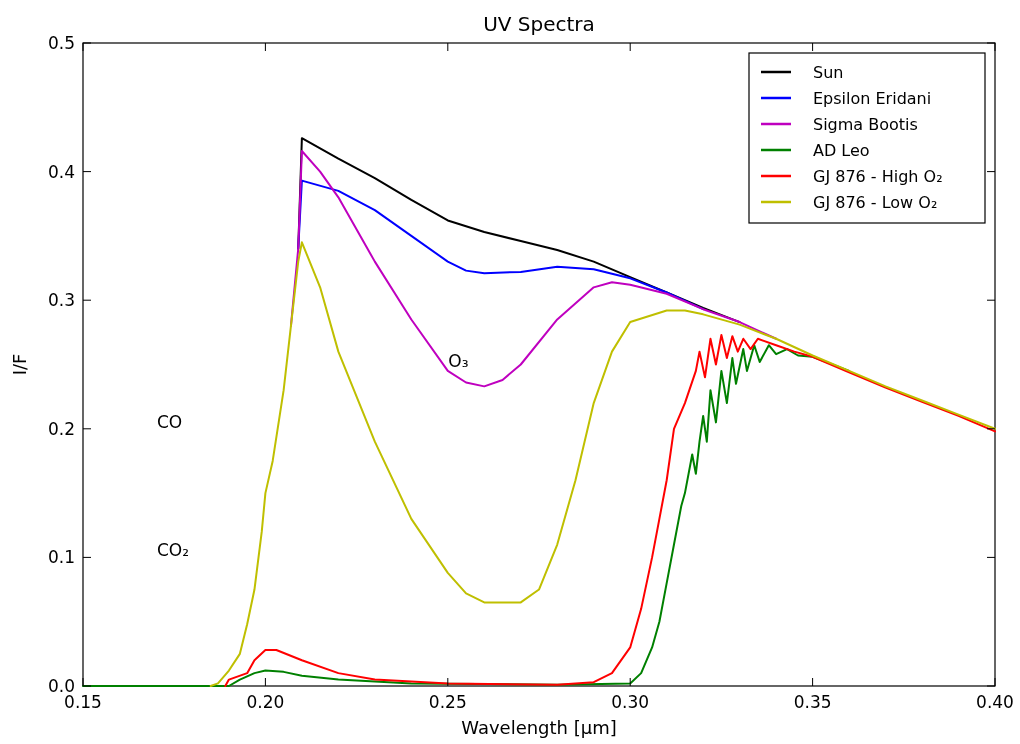 This screenshot has height=744, width=1020. What do you see at coordinates (872, 98) in the screenshot?
I see `legend-label: Epsilon Eridani` at bounding box center [872, 98].